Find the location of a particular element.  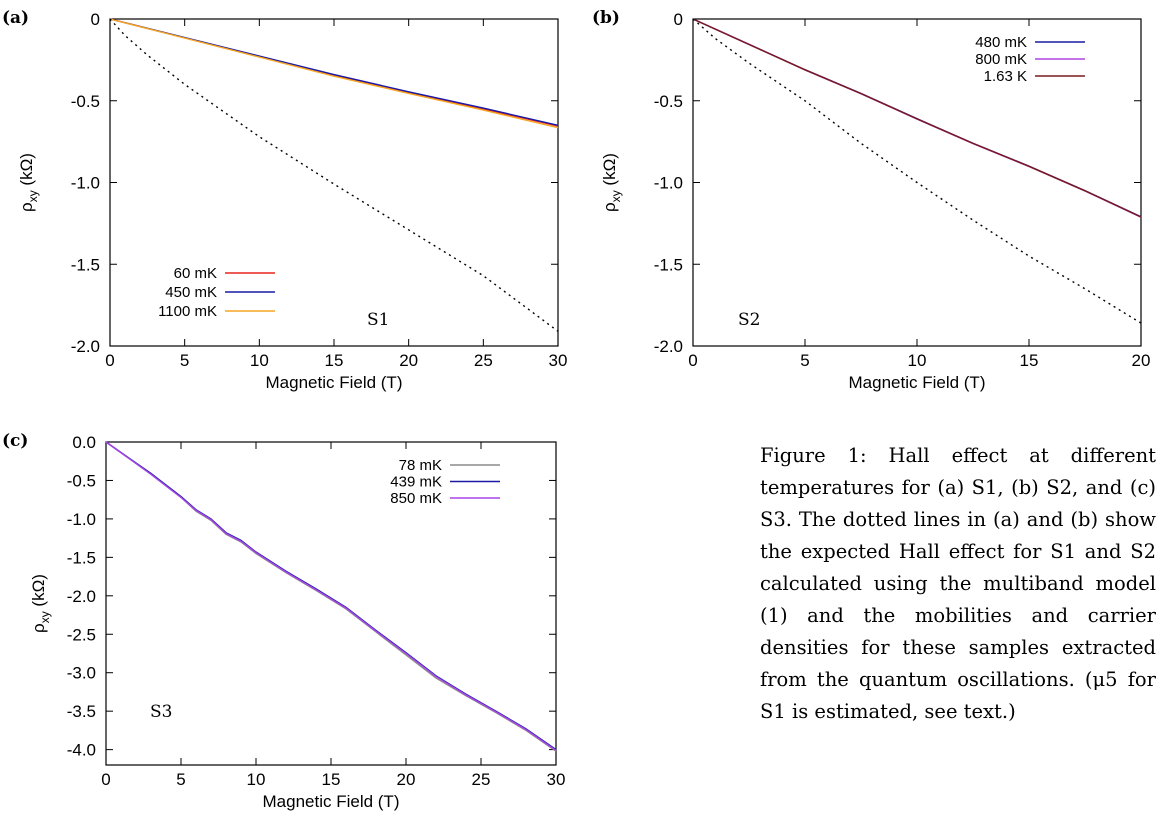

legend-label: 60 mK is located at coordinates (195, 273).